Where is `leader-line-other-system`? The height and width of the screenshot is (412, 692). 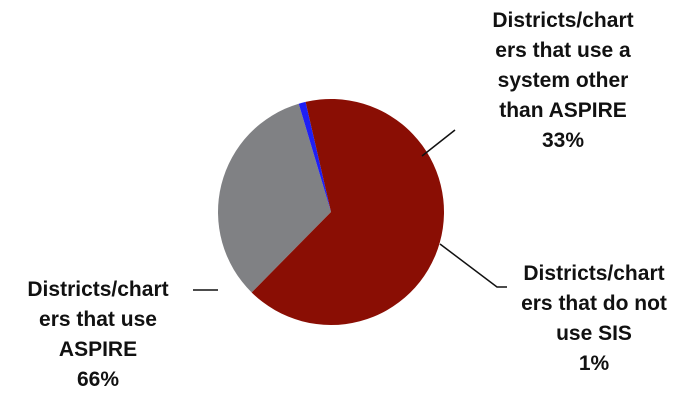
leader-line-other-system is located at coordinates (438, 143).